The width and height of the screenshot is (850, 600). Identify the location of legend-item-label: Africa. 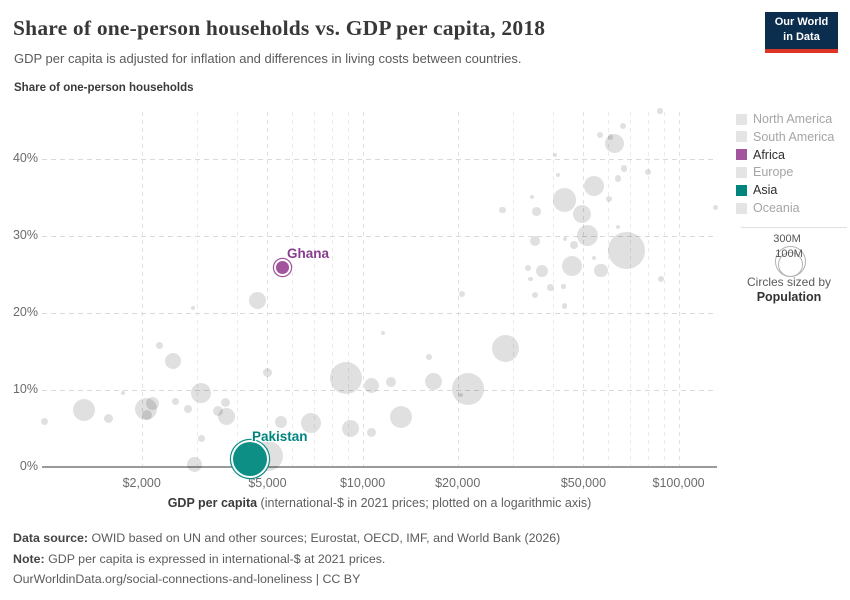
(769, 154).